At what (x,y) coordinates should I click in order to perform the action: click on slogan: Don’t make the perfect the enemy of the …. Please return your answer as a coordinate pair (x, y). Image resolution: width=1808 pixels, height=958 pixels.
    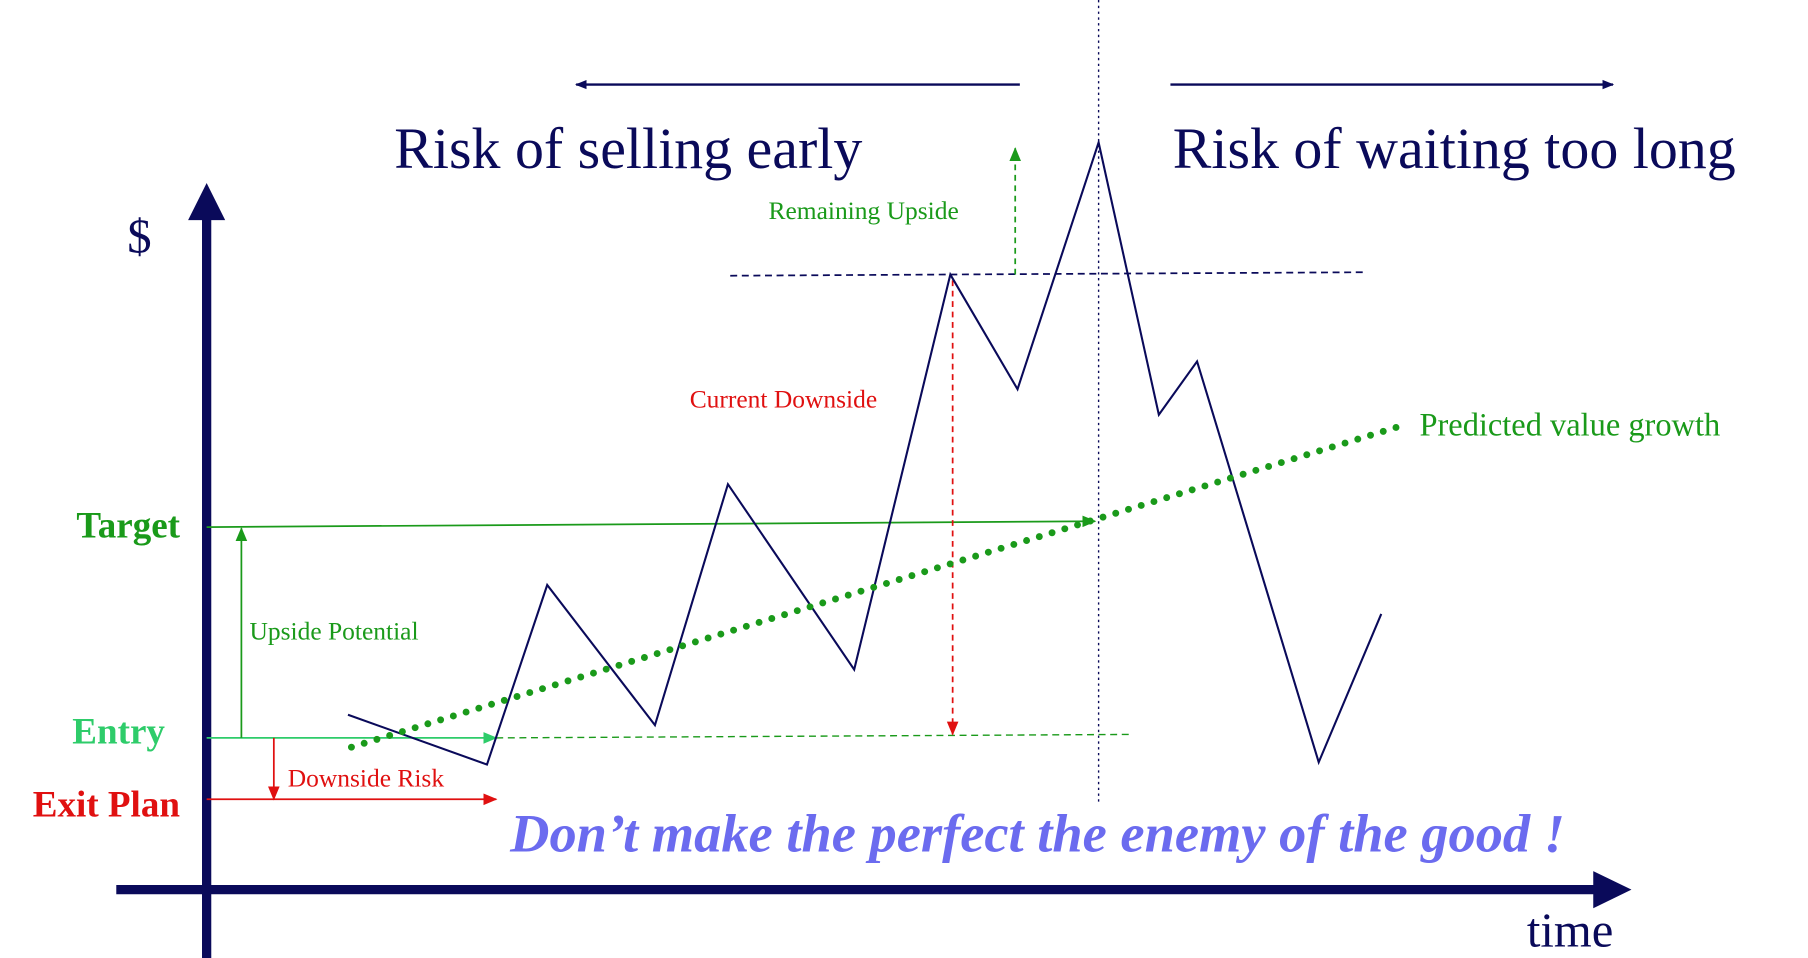
    Looking at the image, I should click on (1037, 832).